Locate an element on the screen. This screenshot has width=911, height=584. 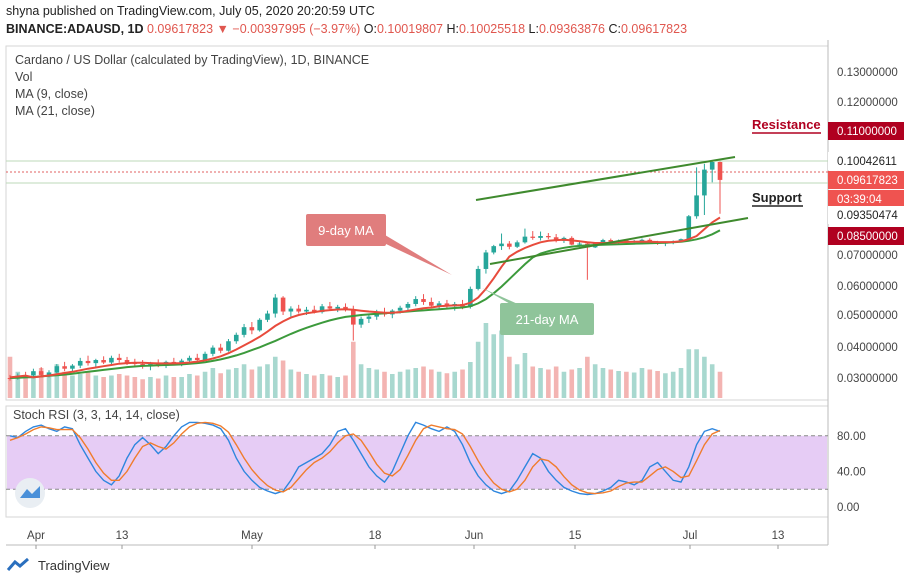
rsi-tick-label: 0.00 is located at coordinates (848, 508).